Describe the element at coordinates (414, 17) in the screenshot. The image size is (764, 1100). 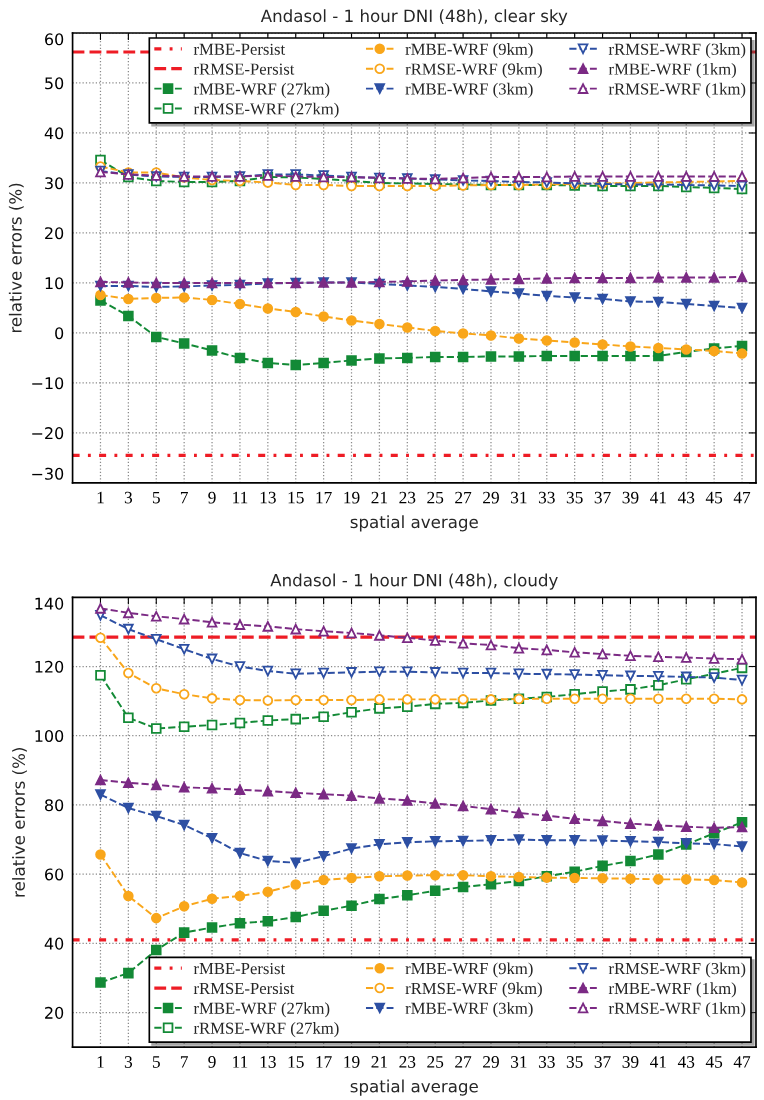
I see `chart-title: Andasol - 1 hour DNI (48h), clear sky` at that location.